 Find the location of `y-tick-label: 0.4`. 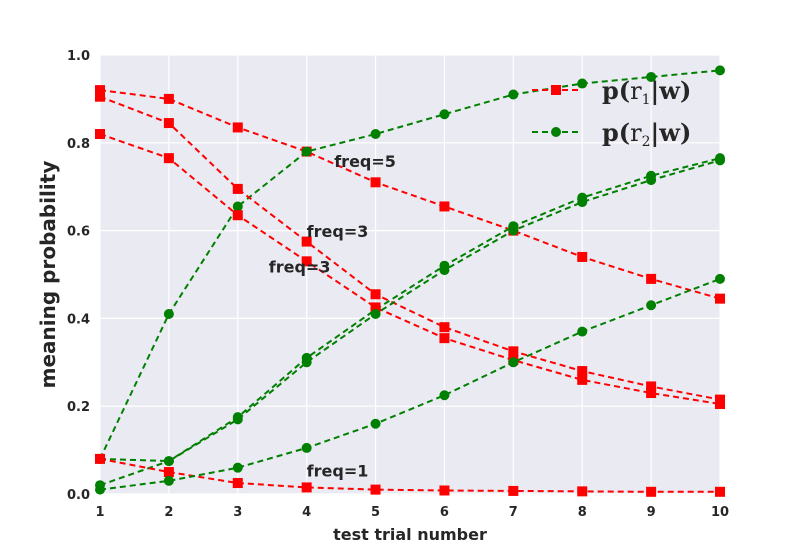

y-tick-label: 0.4 is located at coordinates (78, 319).